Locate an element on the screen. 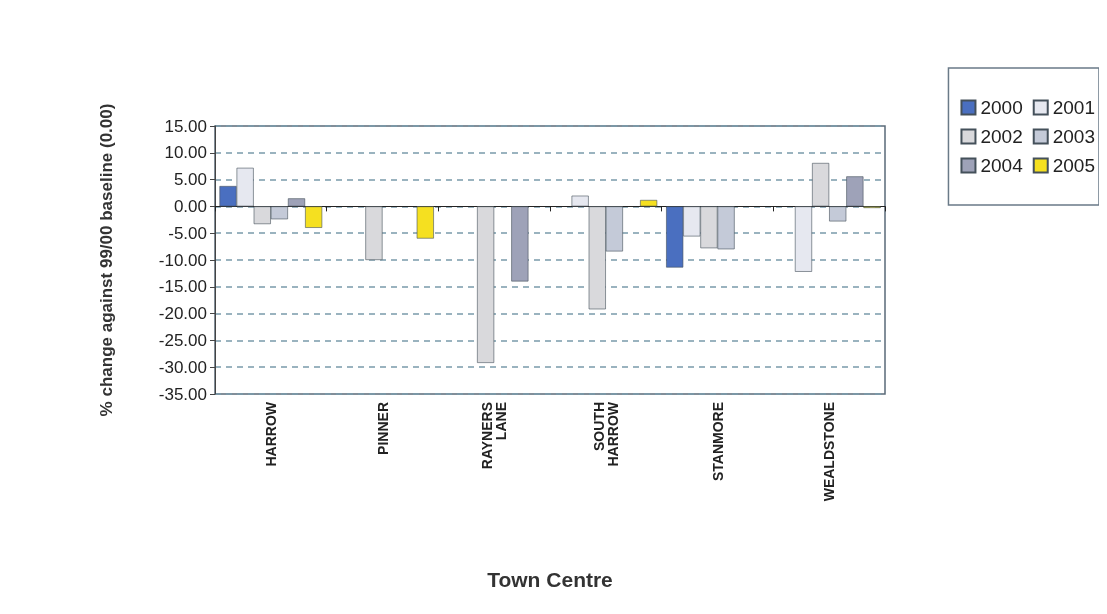 The height and width of the screenshot is (614, 1107). y-tick-label: 0.00 is located at coordinates (190, 206).